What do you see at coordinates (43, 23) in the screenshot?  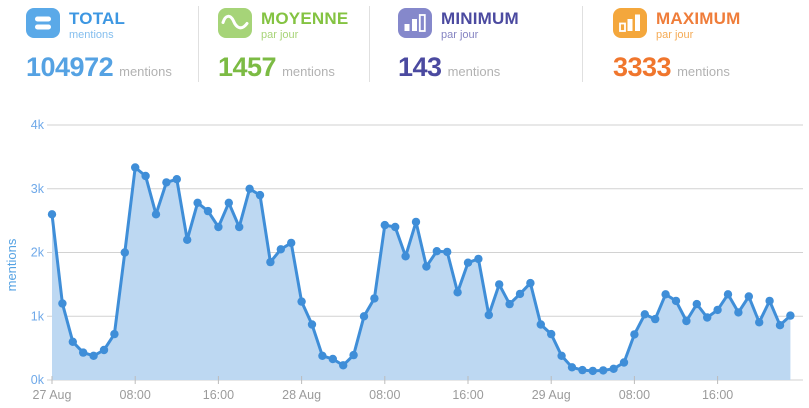 I see `equals-icon` at bounding box center [43, 23].